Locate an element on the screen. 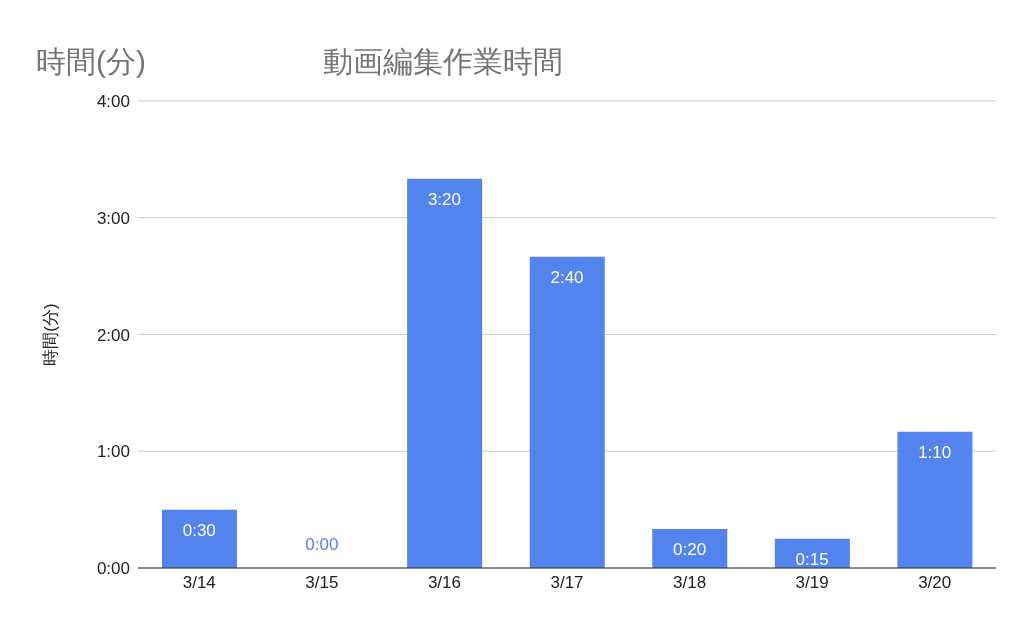 This screenshot has width=1024, height=628. data-label: 1:10 is located at coordinates (935, 452).